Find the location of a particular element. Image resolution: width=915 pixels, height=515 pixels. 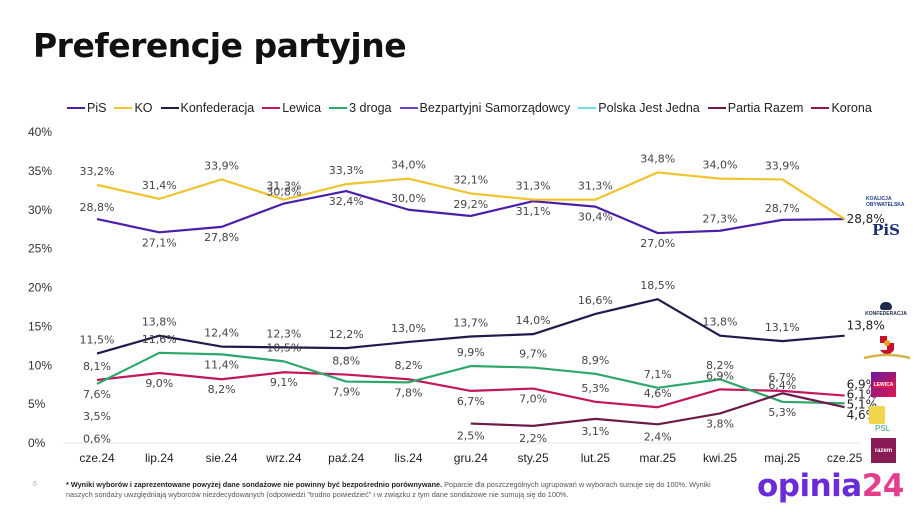

data-label: 27,8% is located at coordinates (221, 237).